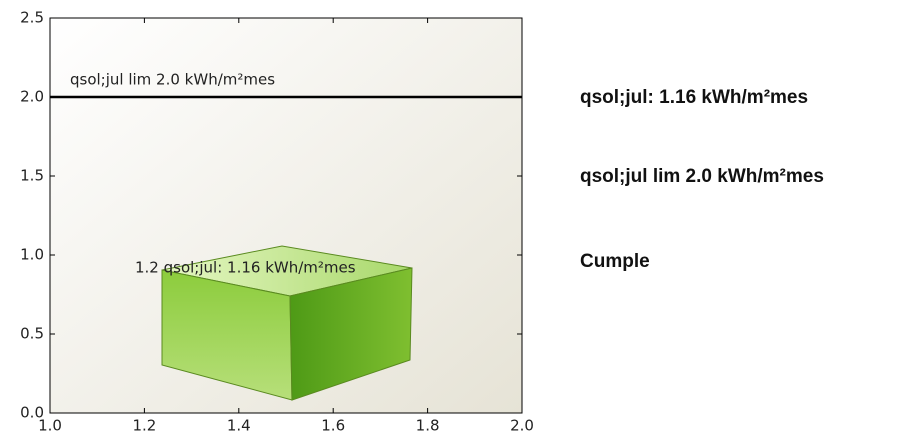  What do you see at coordinates (144, 426) in the screenshot?
I see `x-tick-label: 1.2` at bounding box center [144, 426].